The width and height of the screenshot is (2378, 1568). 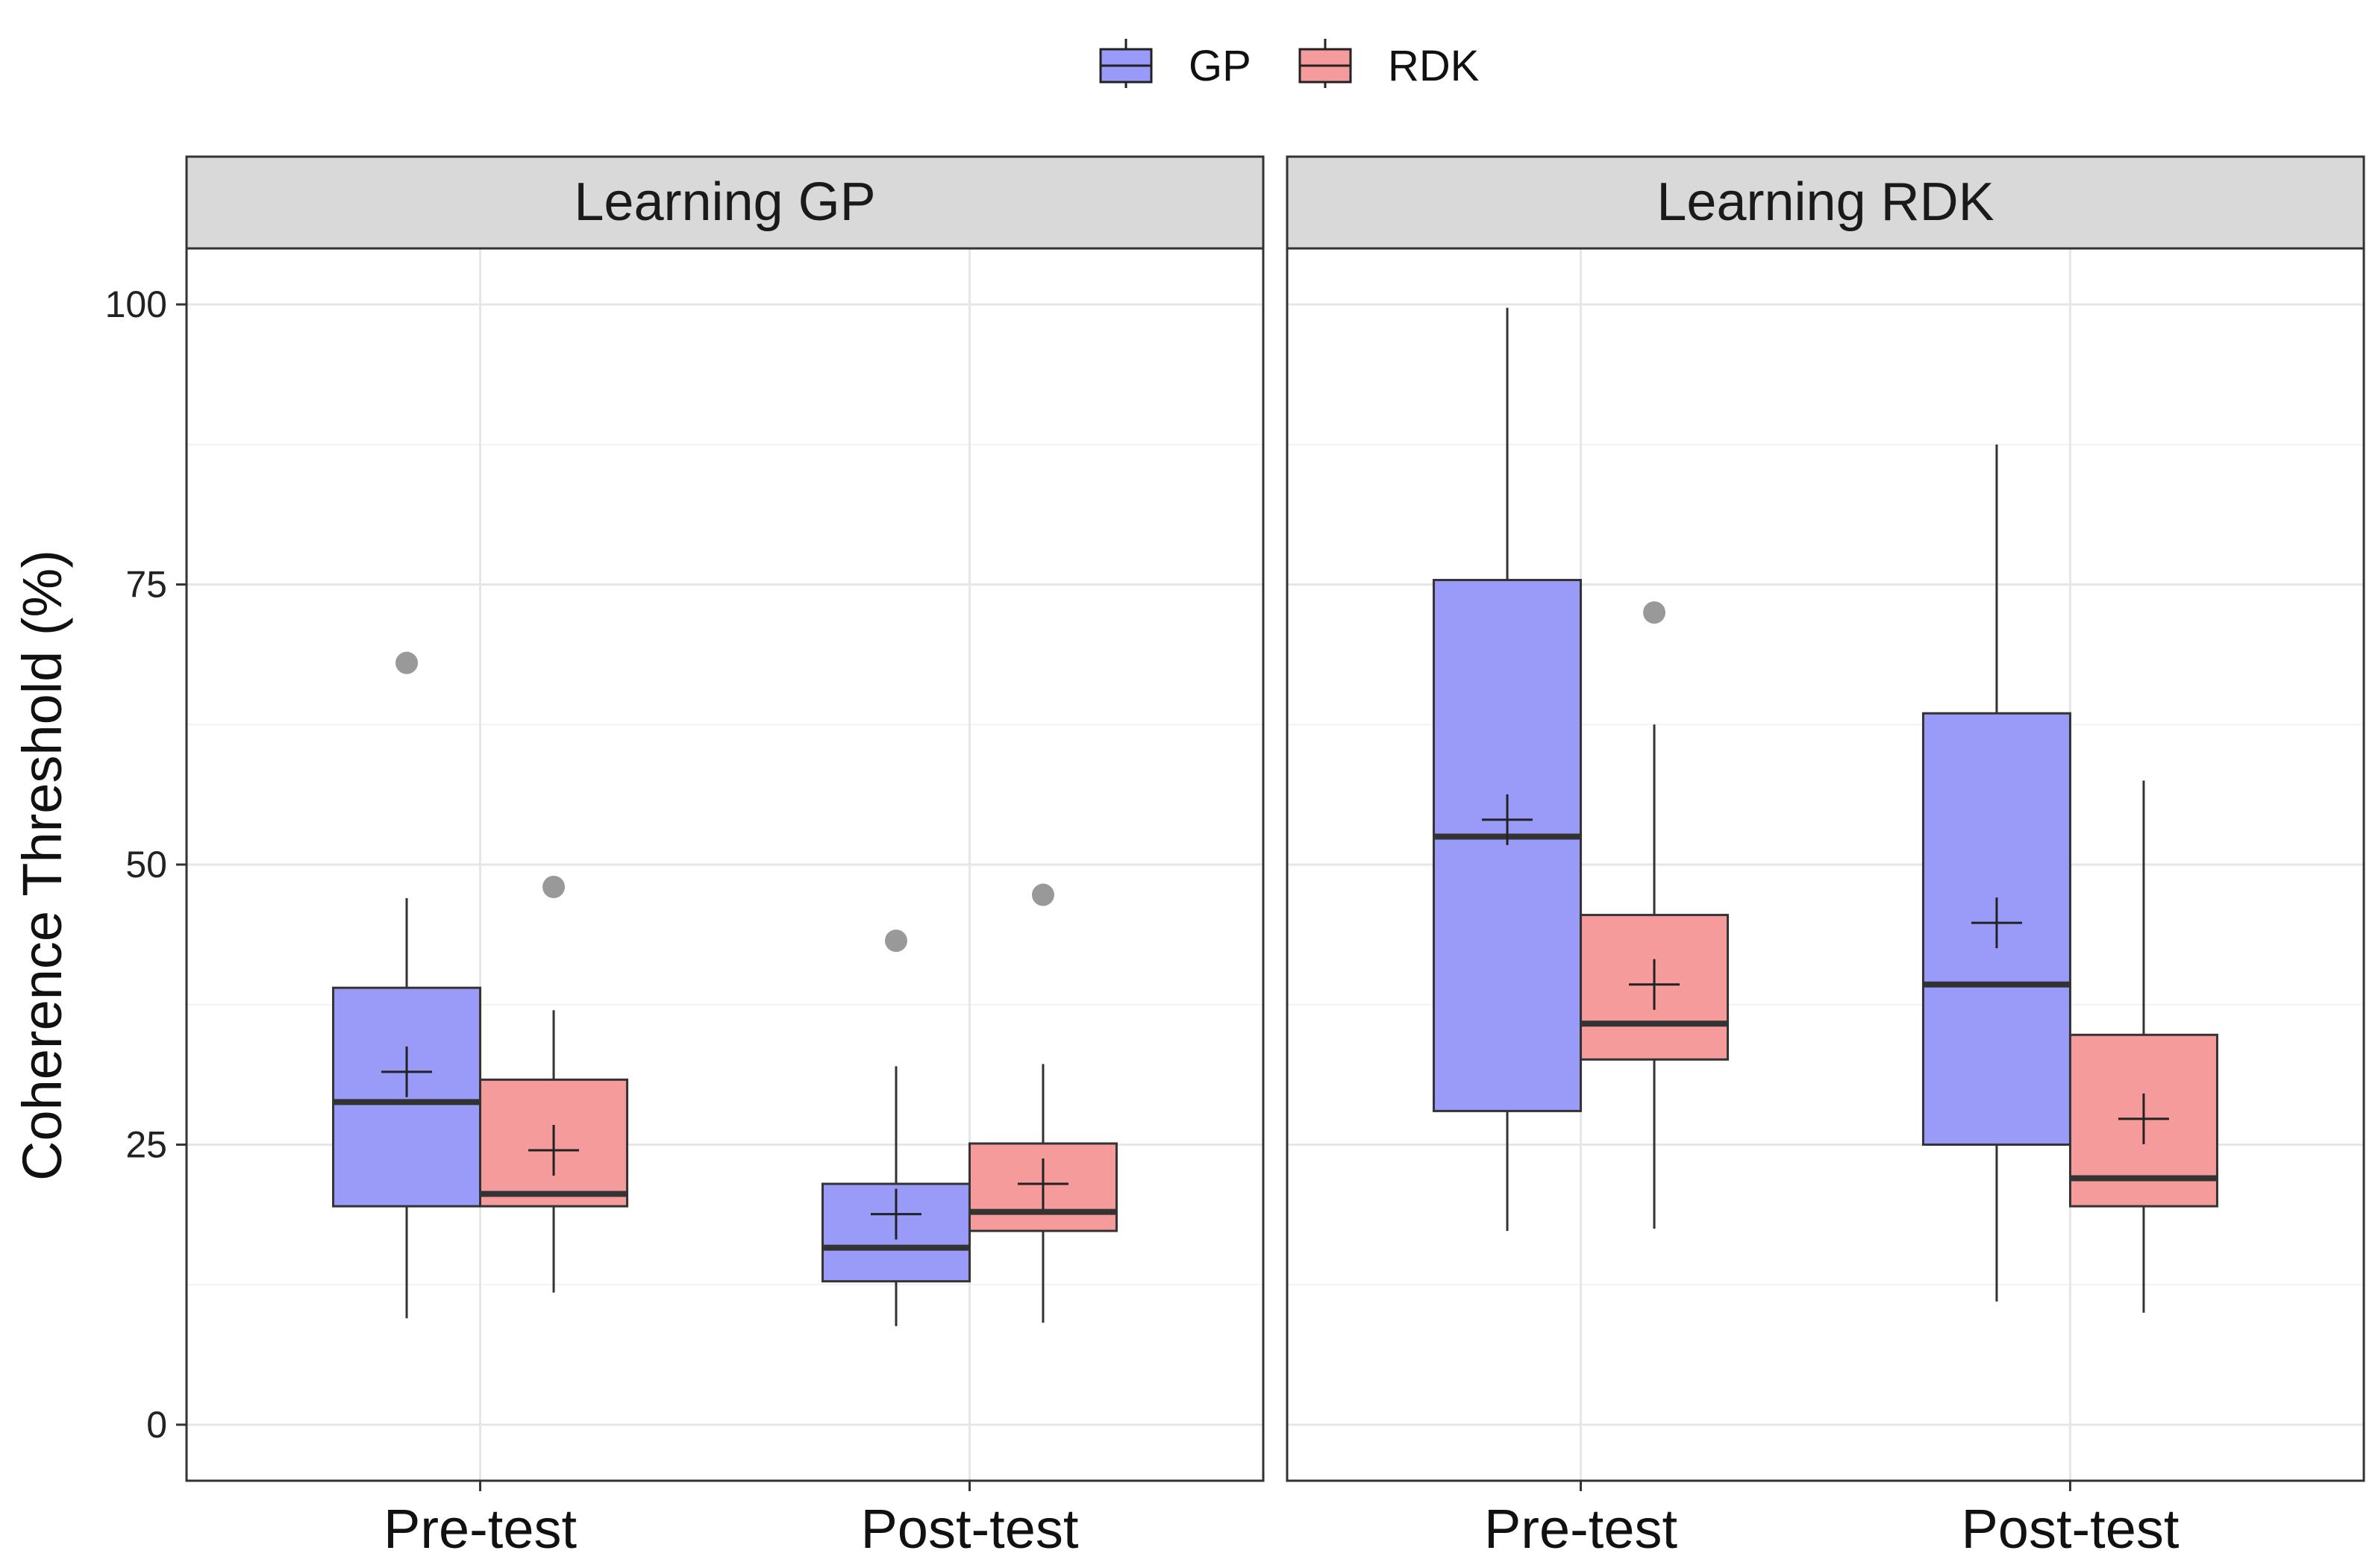 I want to click on y-tick-label: 50, so click(x=146, y=864).